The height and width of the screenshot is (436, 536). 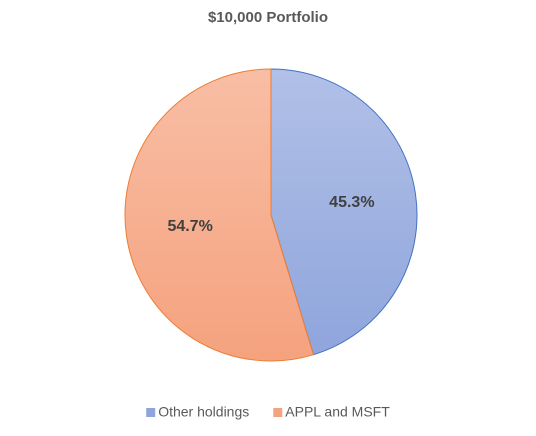 What do you see at coordinates (268, 17) in the screenshot?
I see `chart-title: $10,000 Portfolio` at bounding box center [268, 17].